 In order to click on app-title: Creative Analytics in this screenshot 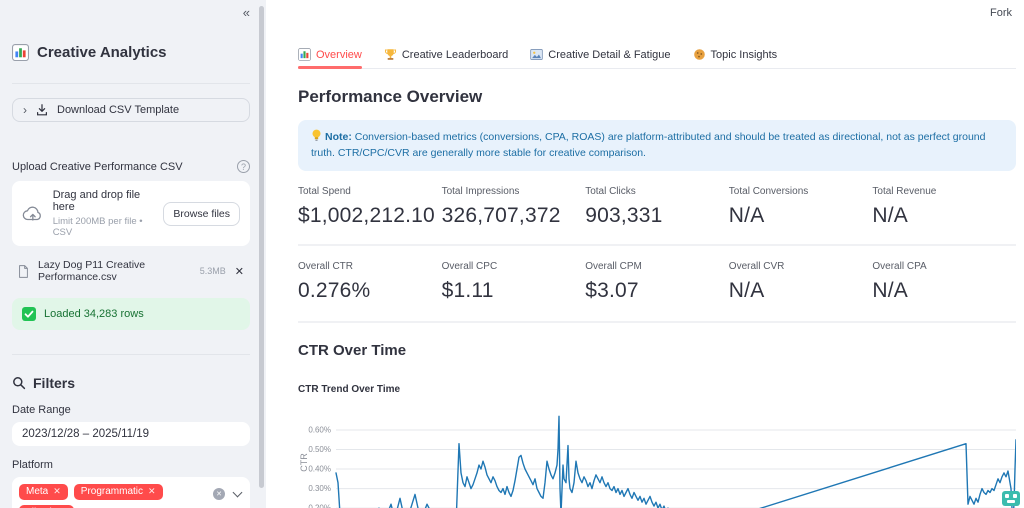, I will do `click(102, 52)`.